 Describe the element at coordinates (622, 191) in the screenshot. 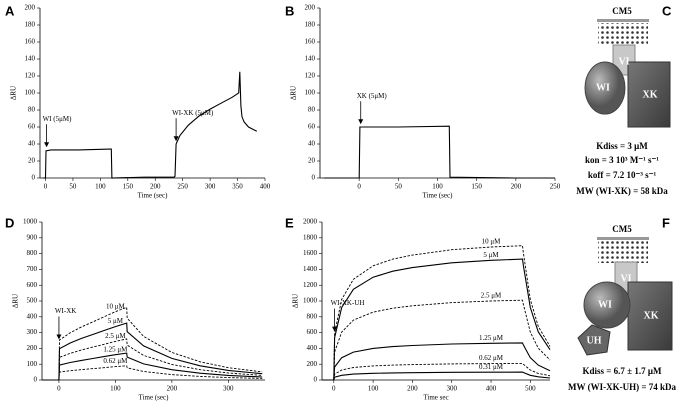

I see `constant: MW (WI-XK) = 58 kDa` at that location.